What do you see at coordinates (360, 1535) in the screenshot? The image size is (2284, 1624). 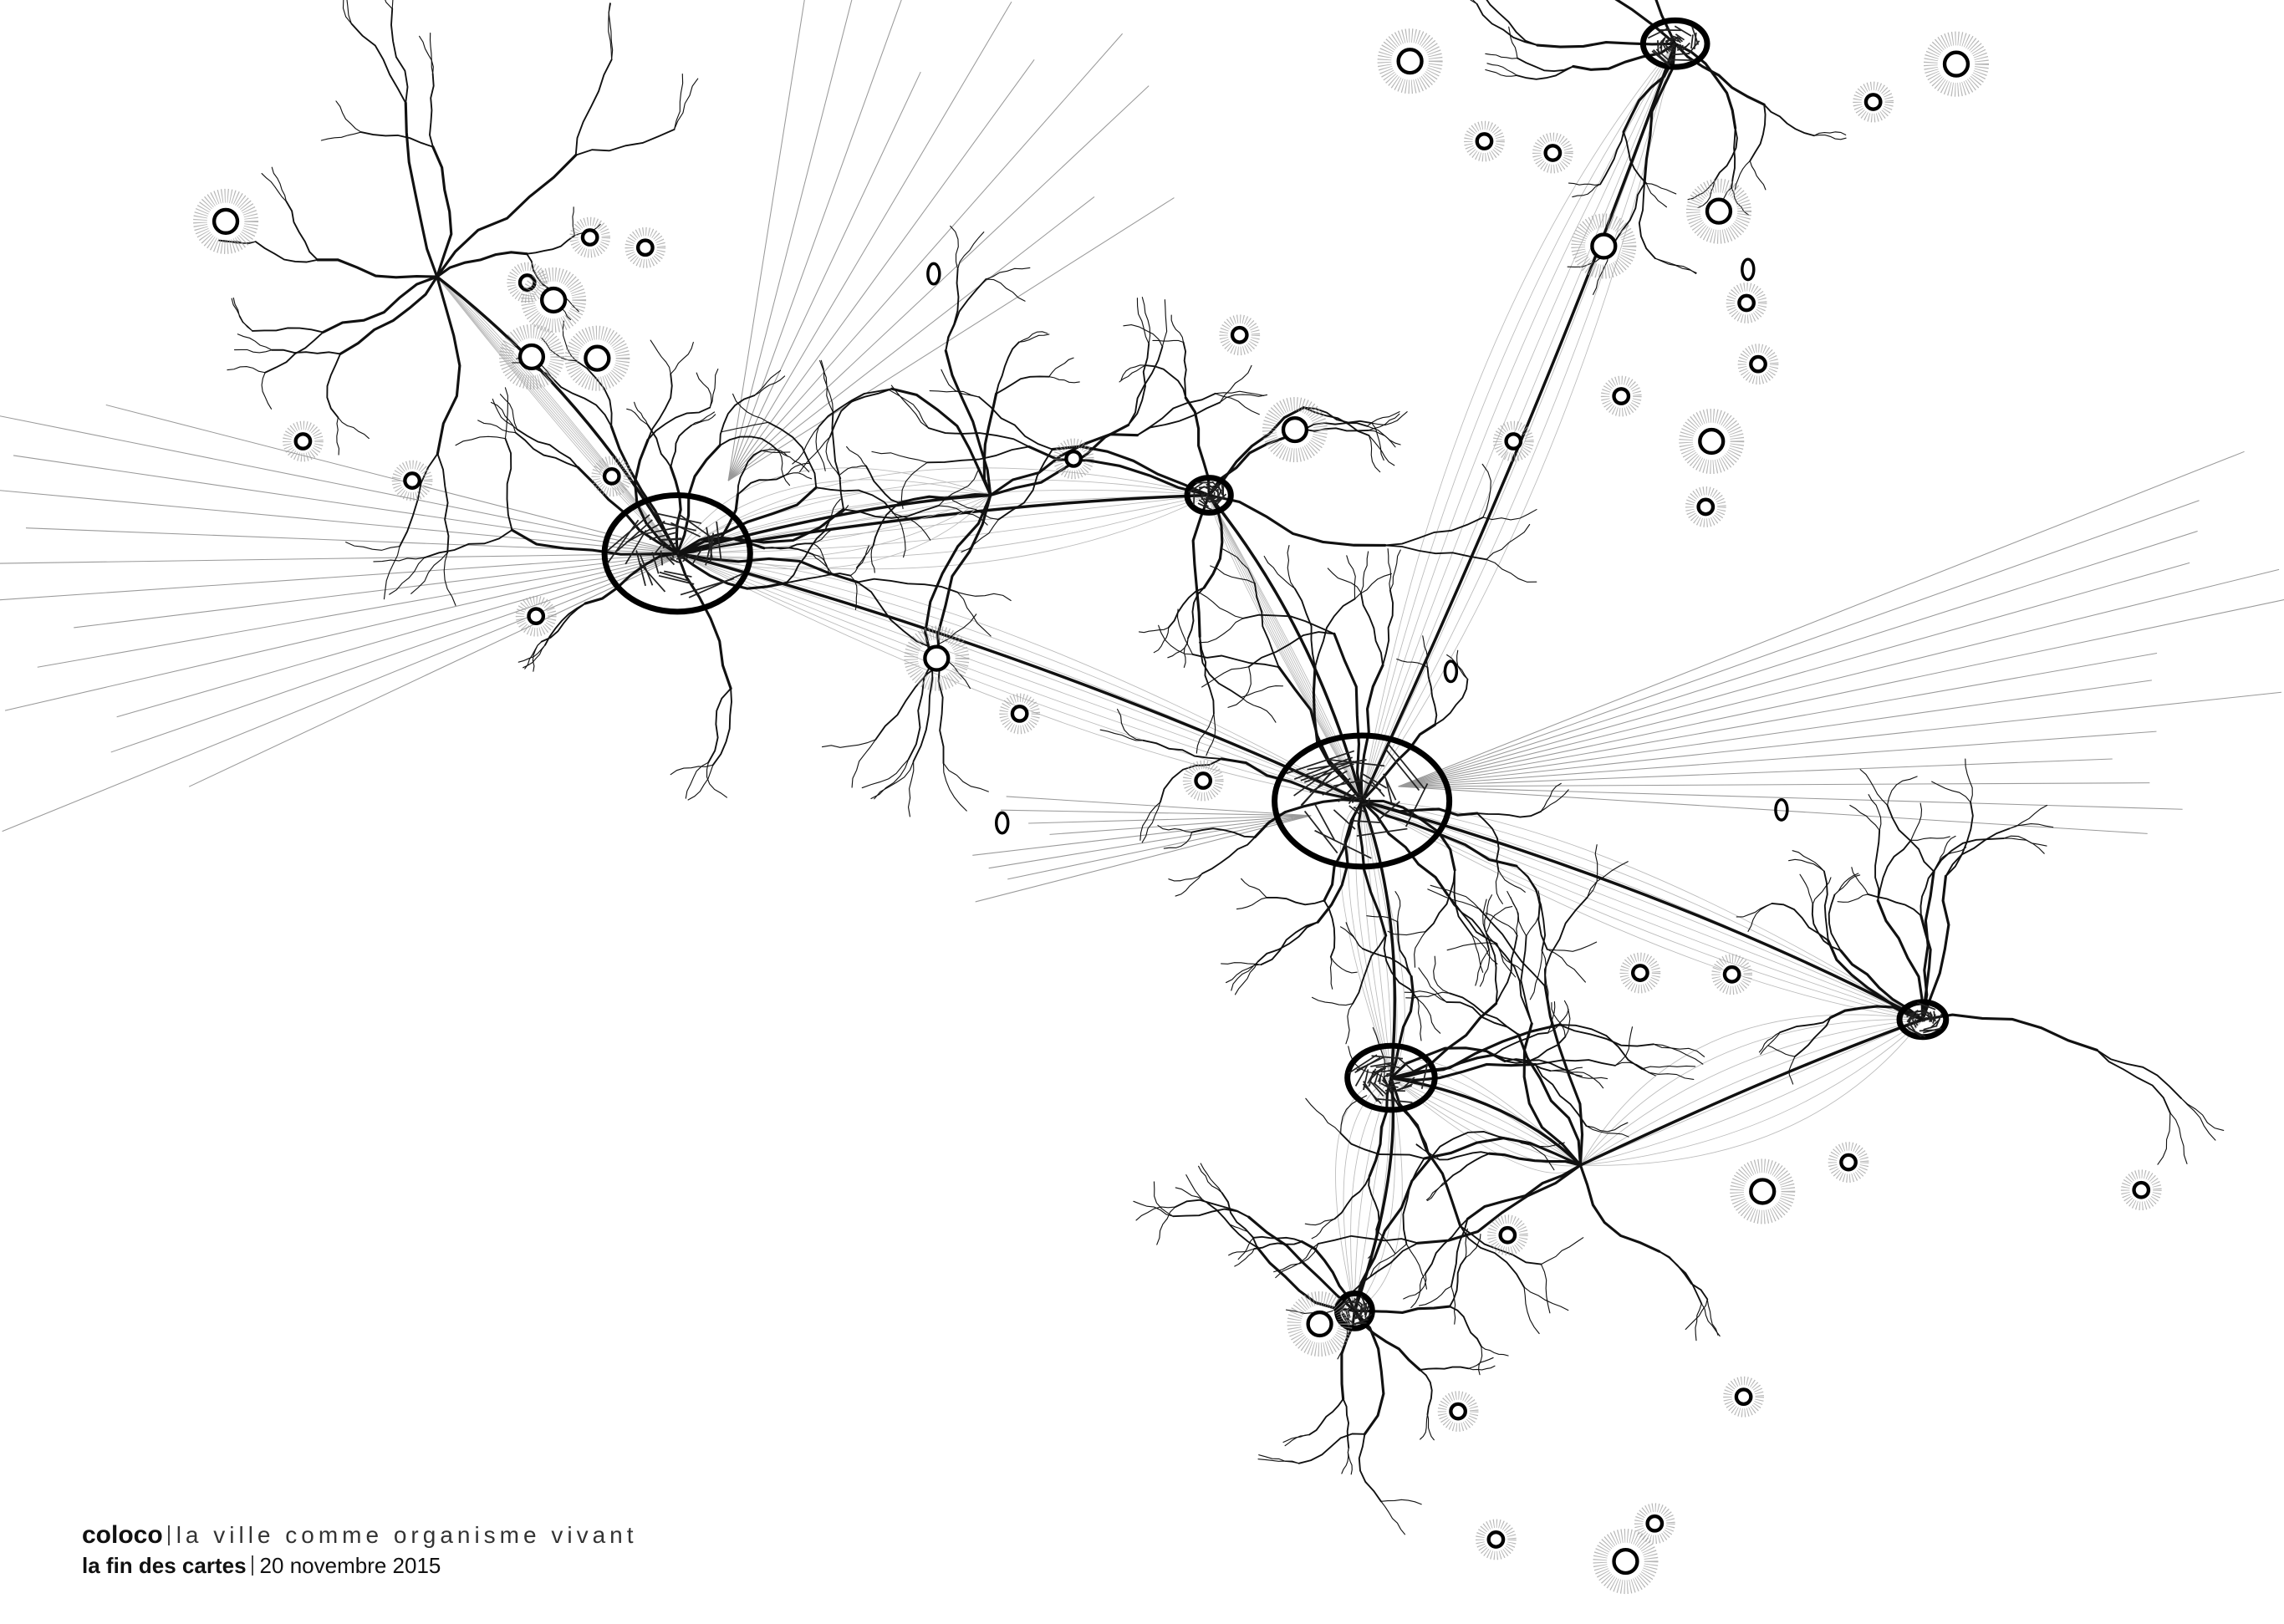 I see `caption-line-1: coloco la ville comme organisme vivant` at bounding box center [360, 1535].